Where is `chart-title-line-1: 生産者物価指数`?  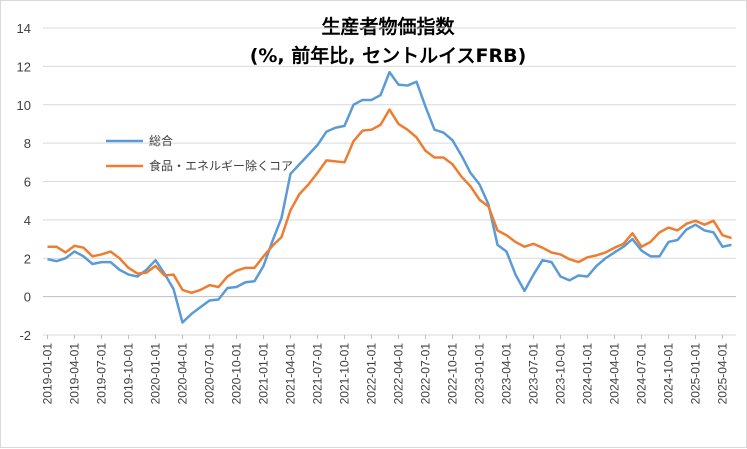 chart-title-line-1: 生産者物価指数 is located at coordinates (388, 26).